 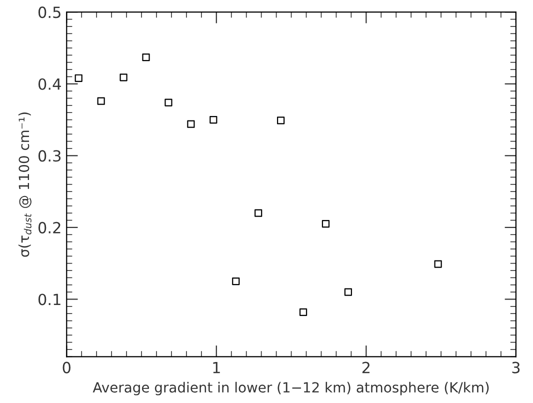 What do you see at coordinates (49, 156) in the screenshot?
I see `y-tick-label: 0.3` at bounding box center [49, 156].